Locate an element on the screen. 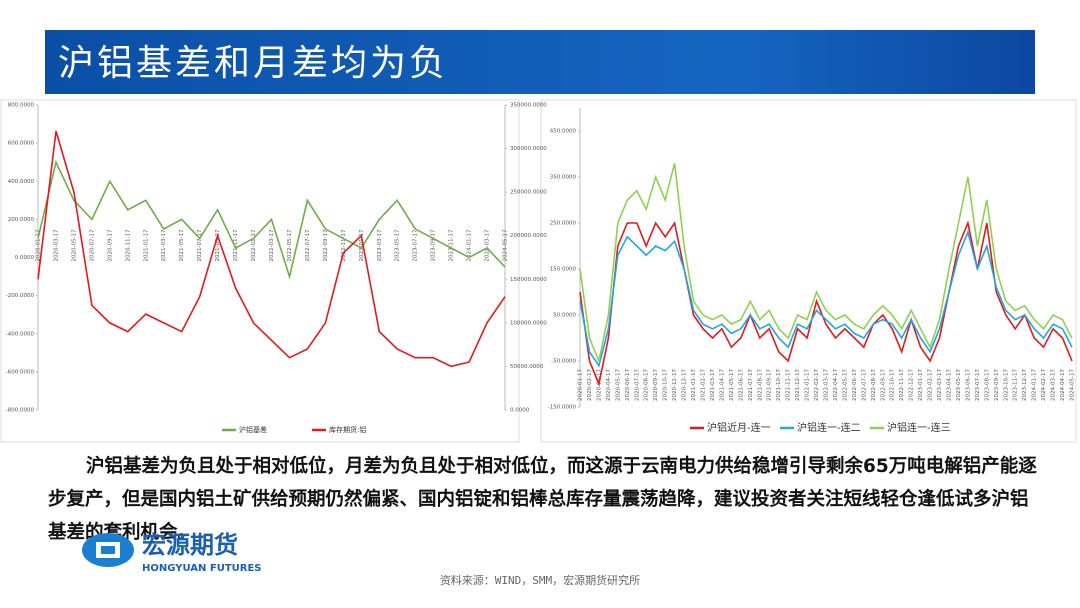 The image size is (1080, 608). y2-tick-label: 150000.0000 is located at coordinates (528, 280).